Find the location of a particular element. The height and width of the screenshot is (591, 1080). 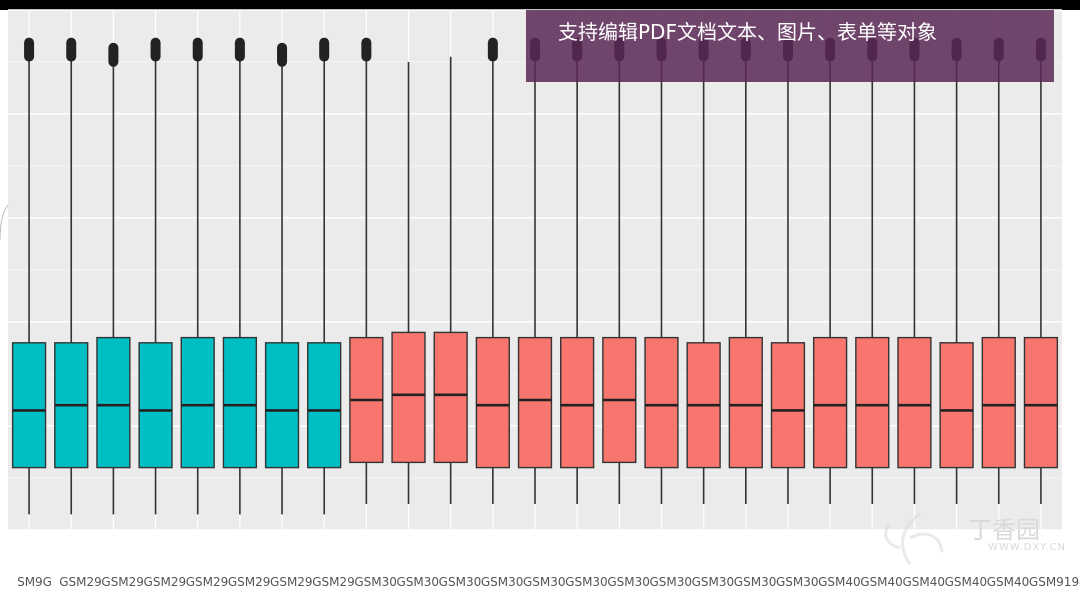

watermark-logo-icon is located at coordinates (914, 538).